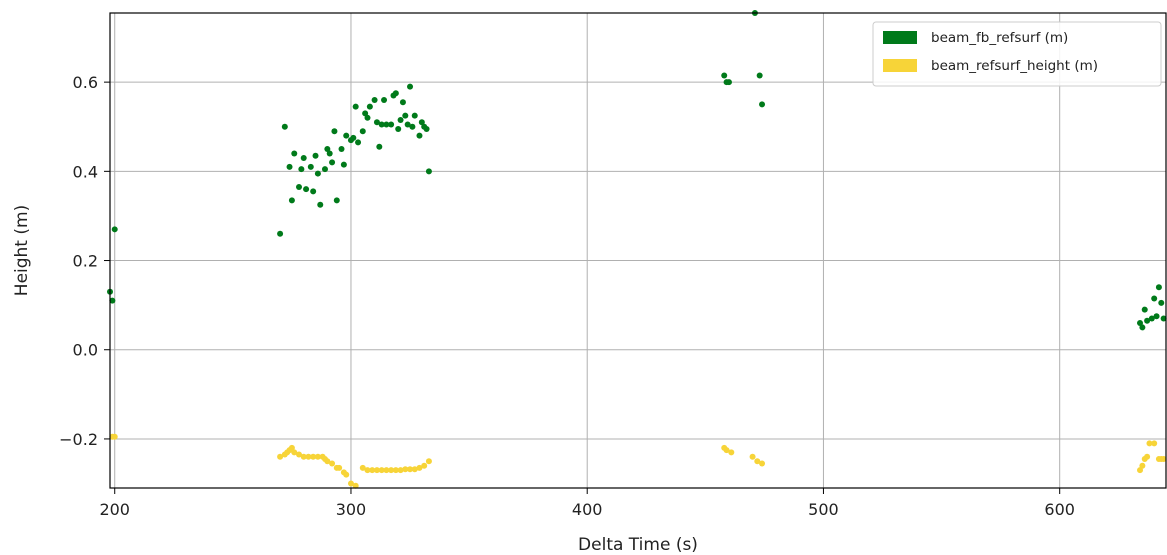 The height and width of the screenshot is (555, 1167). What do you see at coordinates (85, 261) in the screenshot?
I see `y-tick-label: 0.2` at bounding box center [85, 261].